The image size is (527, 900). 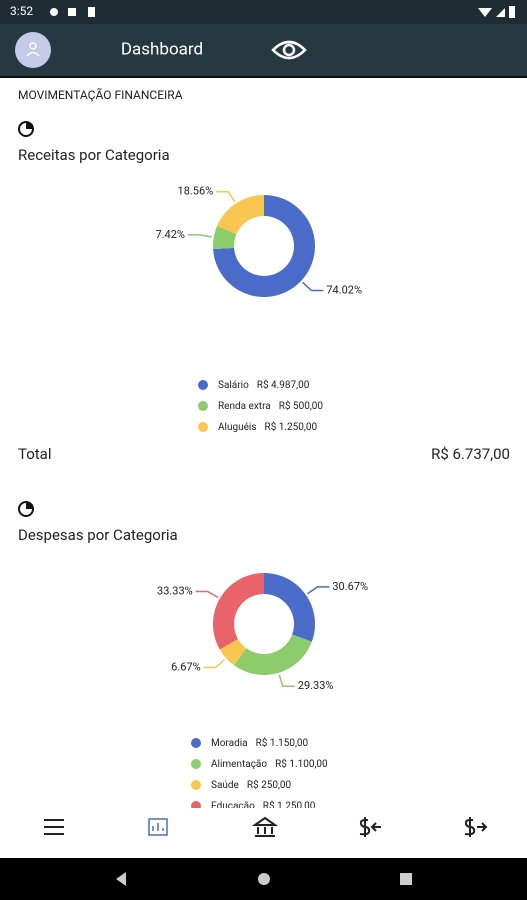 I want to click on slice-label: 29.33%, so click(x=316, y=685).